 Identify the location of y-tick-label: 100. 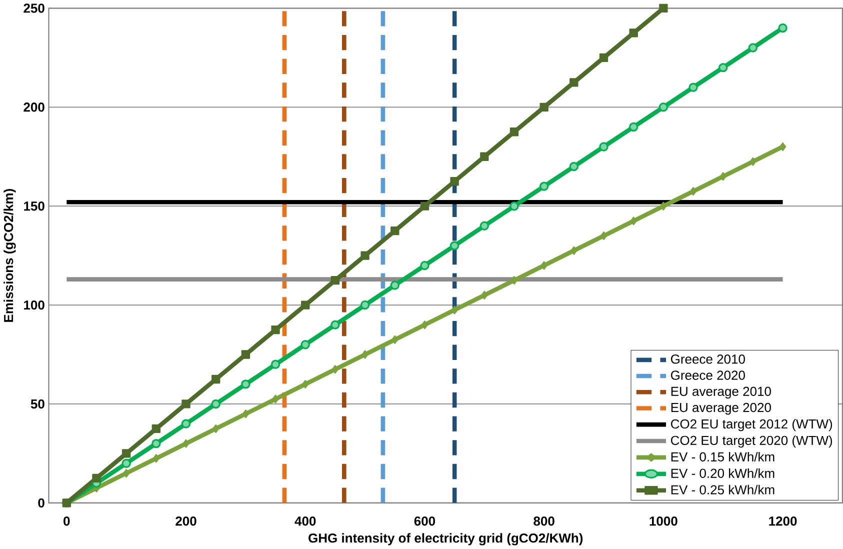
(34, 305).